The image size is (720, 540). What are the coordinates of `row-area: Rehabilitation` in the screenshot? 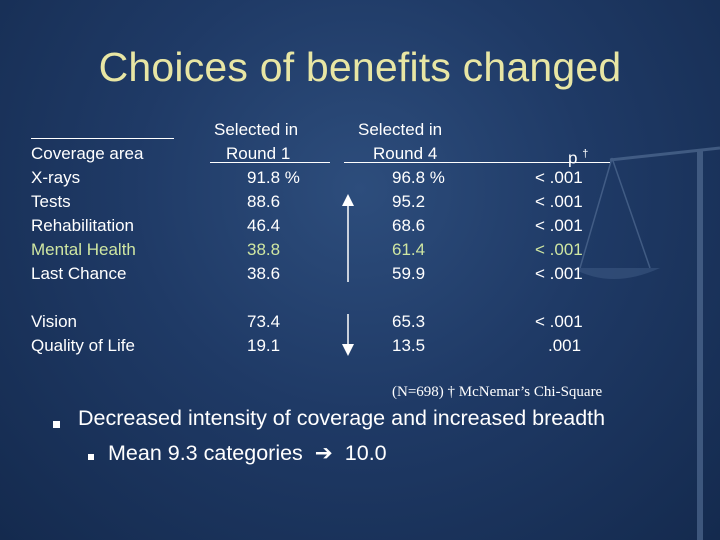 It's located at (83, 225).